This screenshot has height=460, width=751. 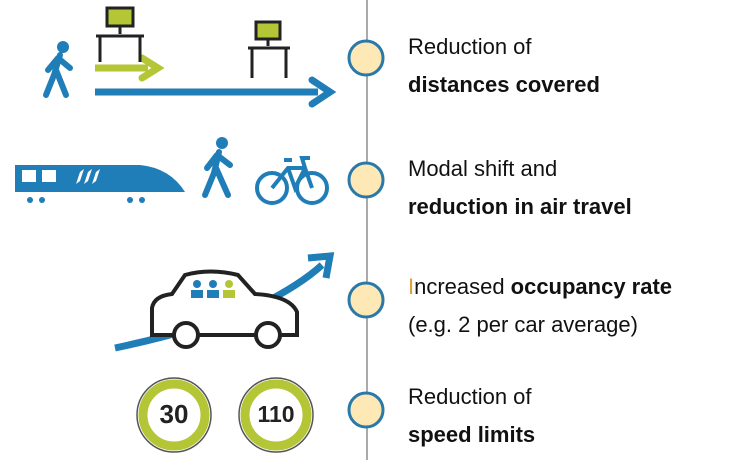 I want to click on text-line: speed limits, so click(x=471, y=435).